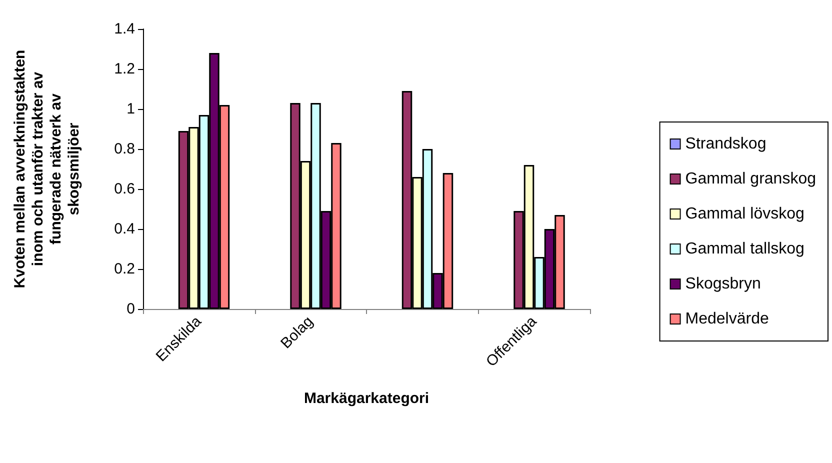 The height and width of the screenshot is (463, 832). I want to click on x-axis-title: Markägarkategori, so click(367, 398).